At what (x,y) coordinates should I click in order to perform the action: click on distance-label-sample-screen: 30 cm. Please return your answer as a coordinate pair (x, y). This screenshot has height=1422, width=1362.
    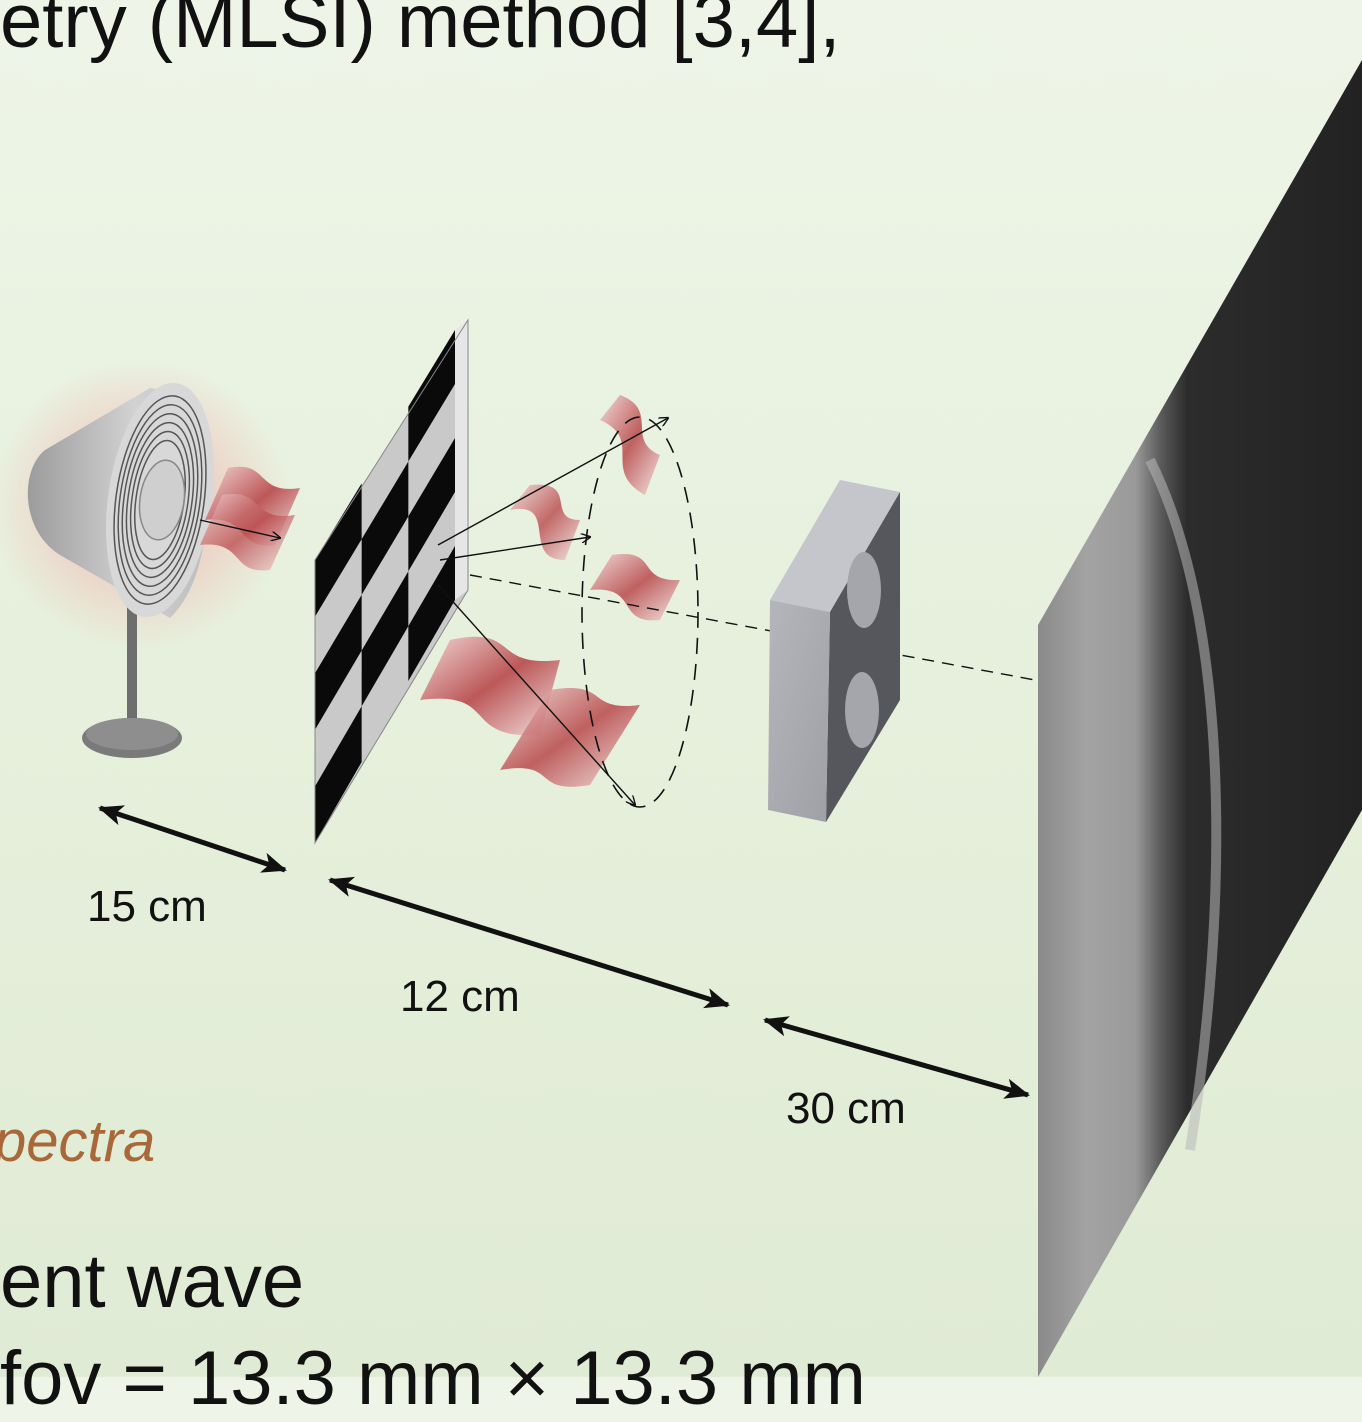
    Looking at the image, I should click on (846, 1108).